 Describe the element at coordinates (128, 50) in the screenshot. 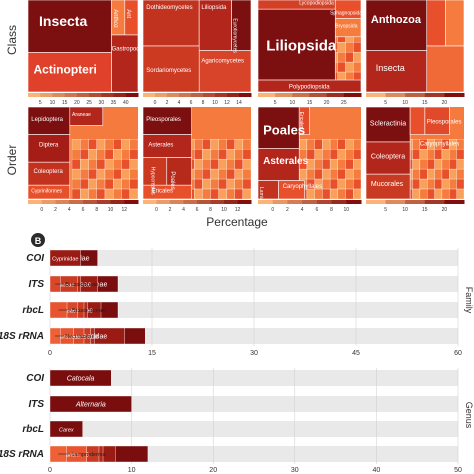

I see `treemap-label: Gastropoda` at that location.